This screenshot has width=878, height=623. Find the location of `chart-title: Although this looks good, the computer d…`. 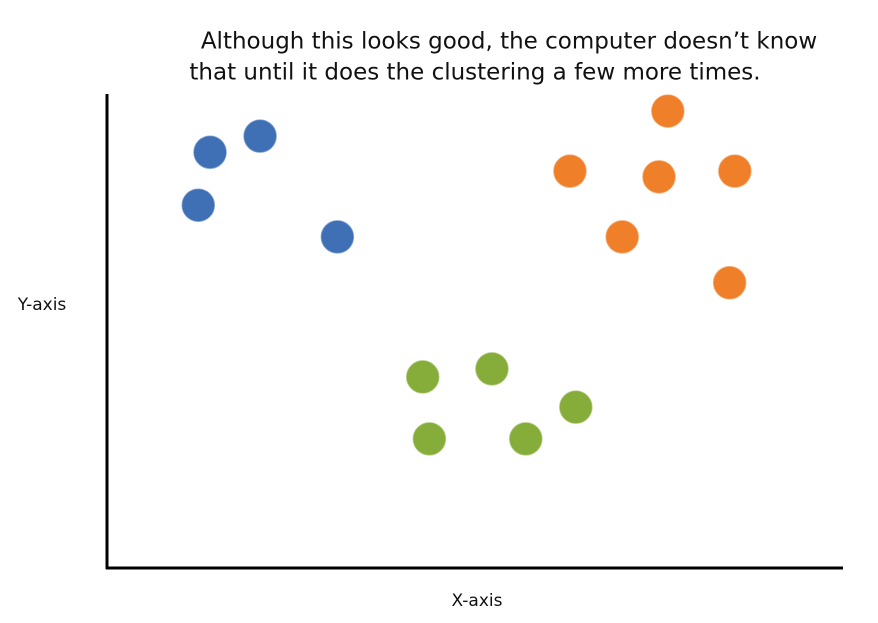

chart-title: Although this looks good, the computer d… is located at coordinates (509, 42).